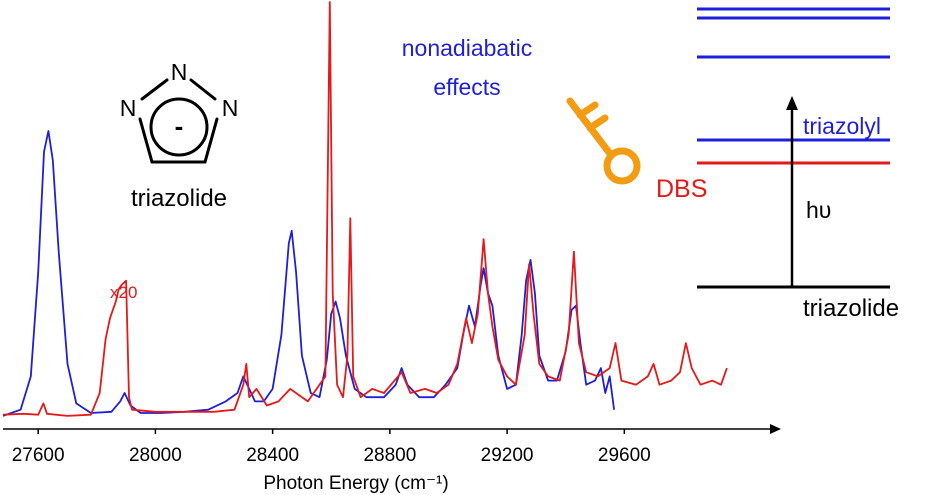 The height and width of the screenshot is (495, 937). I want to click on key-icon, so click(603, 141).